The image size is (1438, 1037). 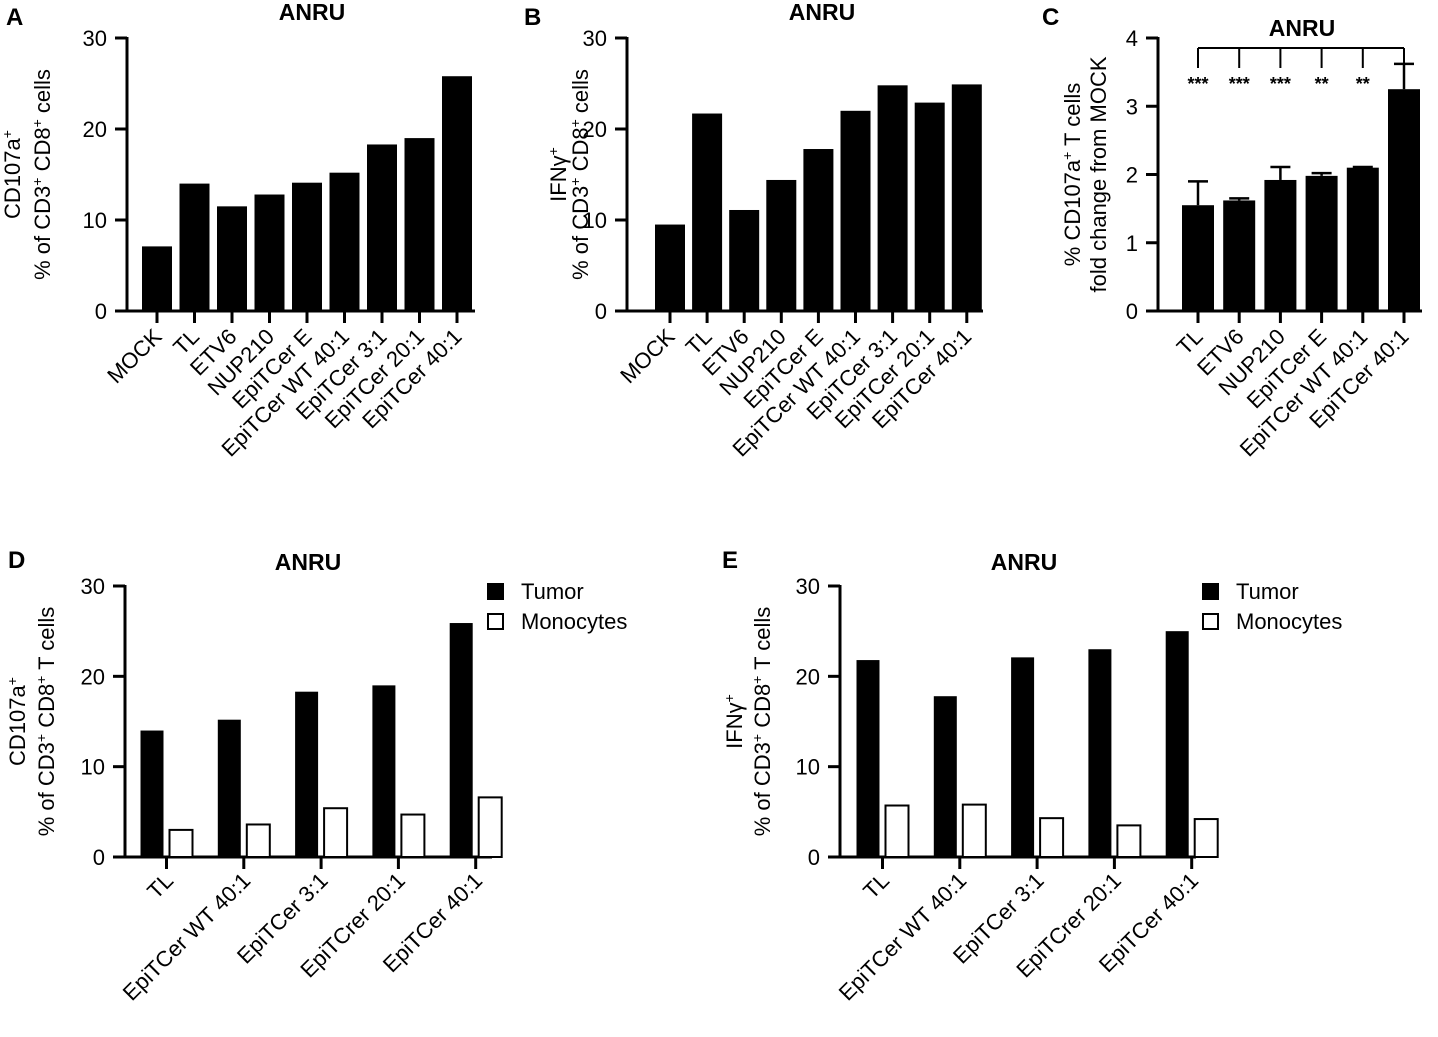 I want to click on y-tick-label: 1, so click(x=1132, y=243).